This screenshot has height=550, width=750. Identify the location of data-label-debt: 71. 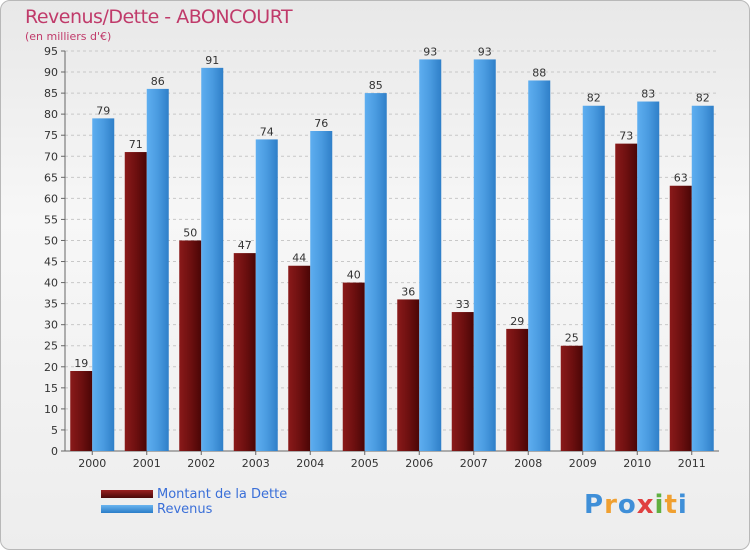
(136, 144).